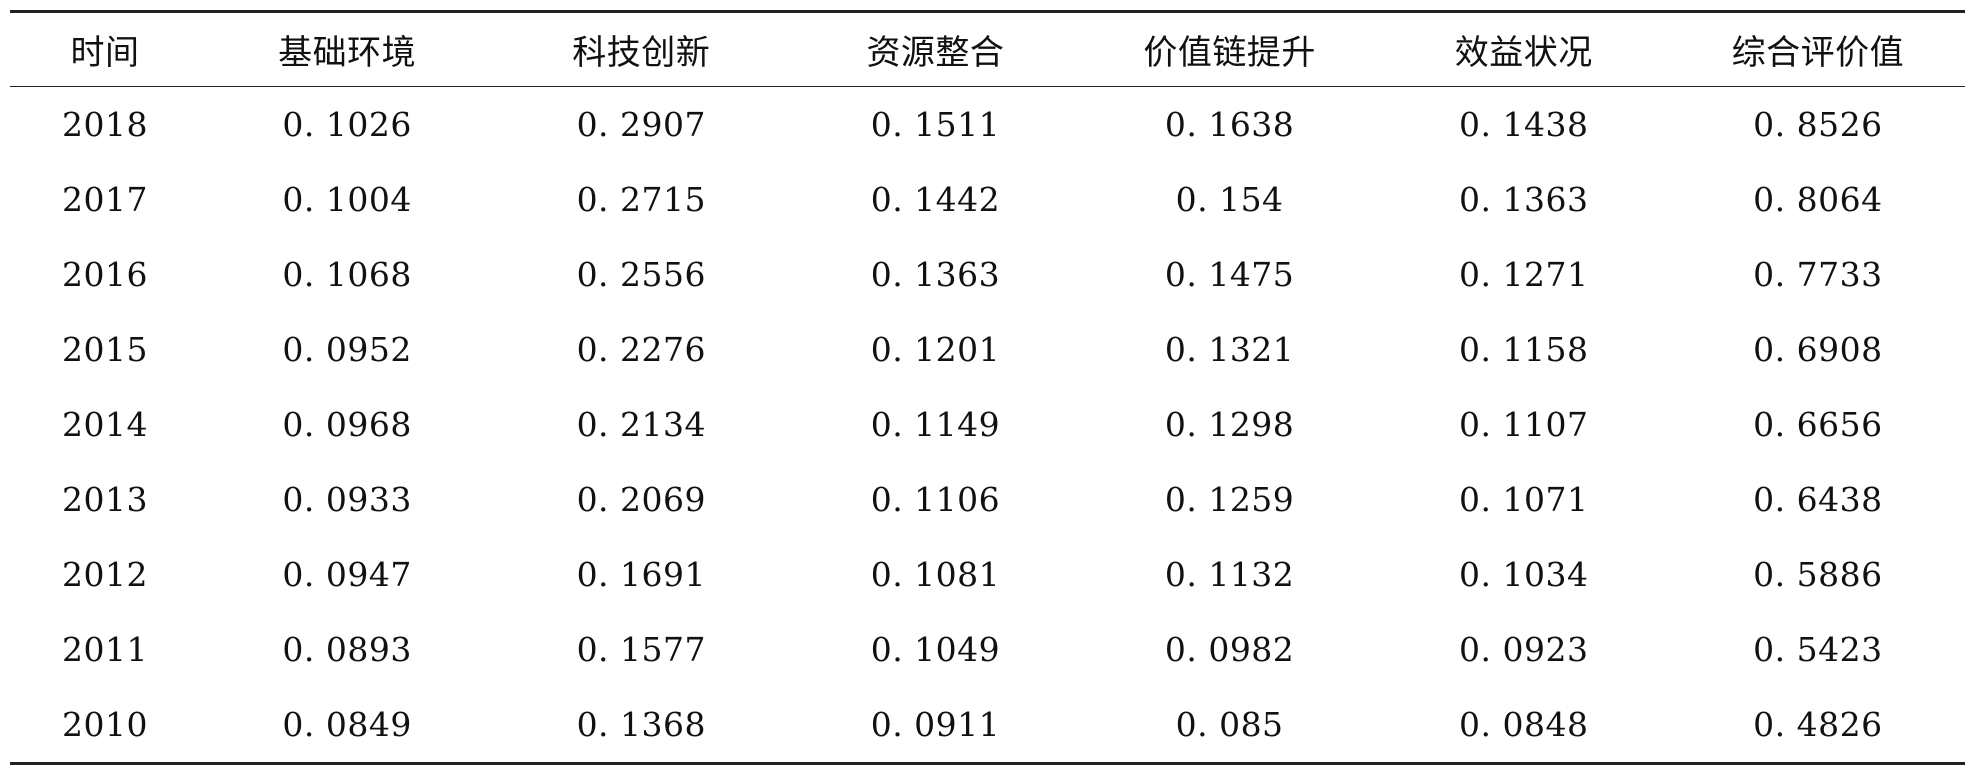 This screenshot has height=768, width=1971. I want to click on cell-resource-integration: 0. 1149, so click(935, 424).